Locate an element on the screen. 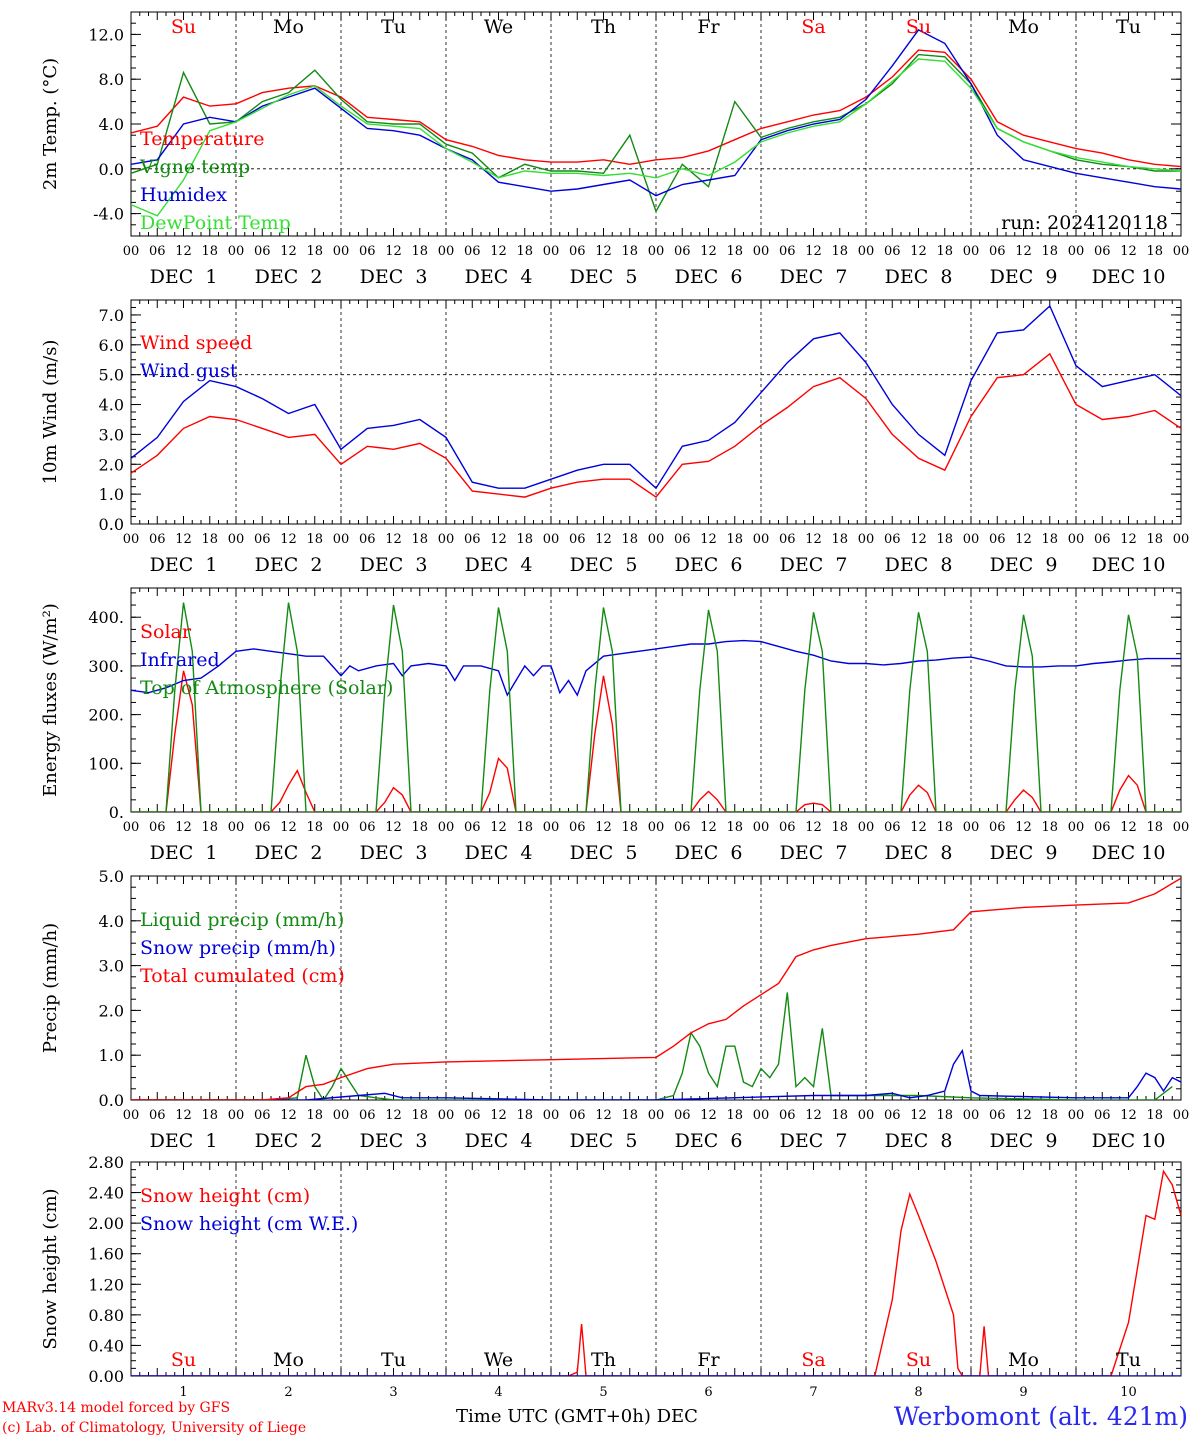 This screenshot has height=1440, width=1194. day-number-label: 9 is located at coordinates (1023, 1392).